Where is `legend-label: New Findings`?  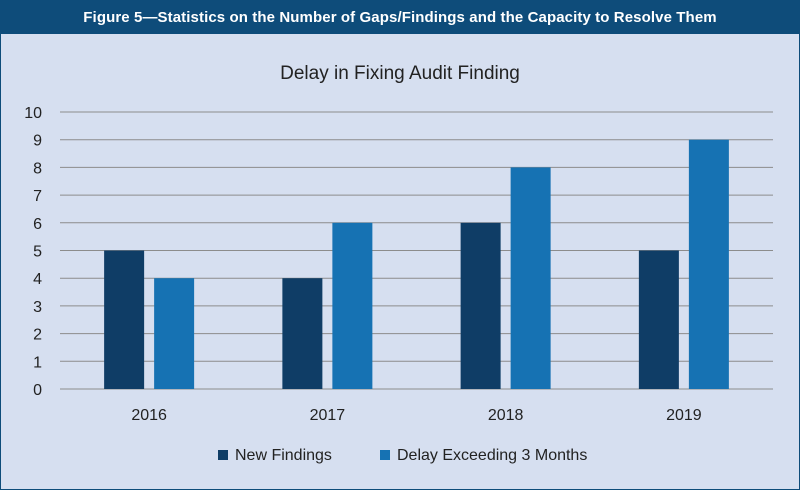 legend-label: New Findings is located at coordinates (283, 455).